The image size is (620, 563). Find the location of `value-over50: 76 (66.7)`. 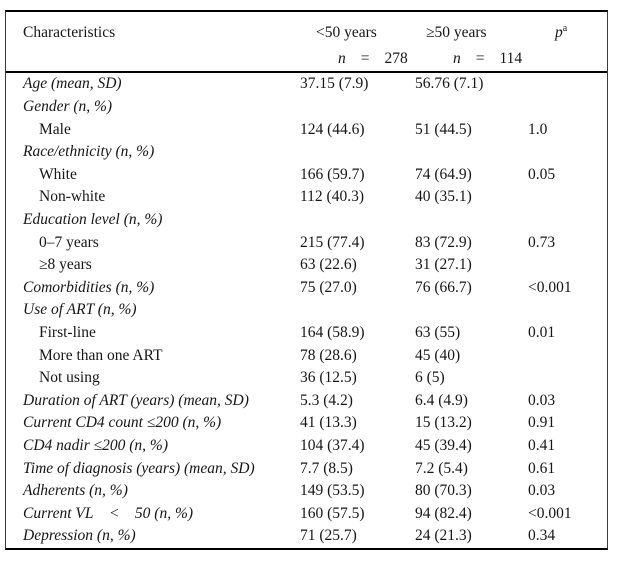

value-over50: 76 (66.7) is located at coordinates (443, 287).